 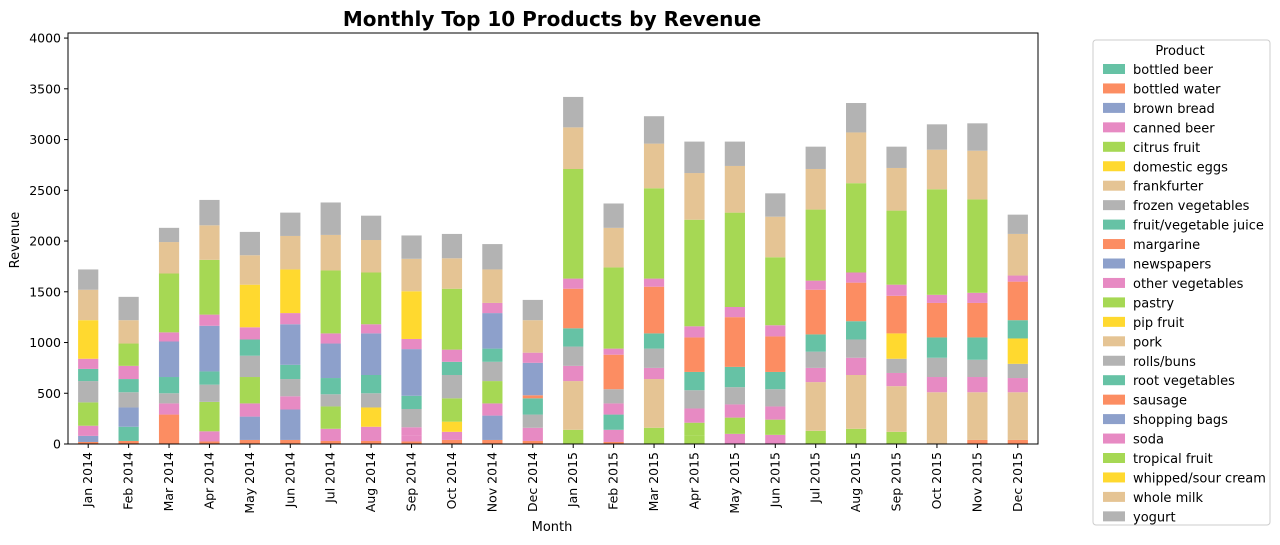 I want to click on y-tick-label: 3500, so click(x=45, y=88).